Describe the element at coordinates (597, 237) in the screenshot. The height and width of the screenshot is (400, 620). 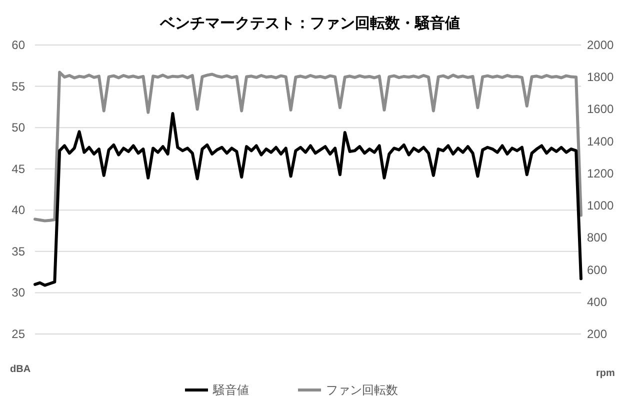
I see `y2-tick-label: 800` at that location.